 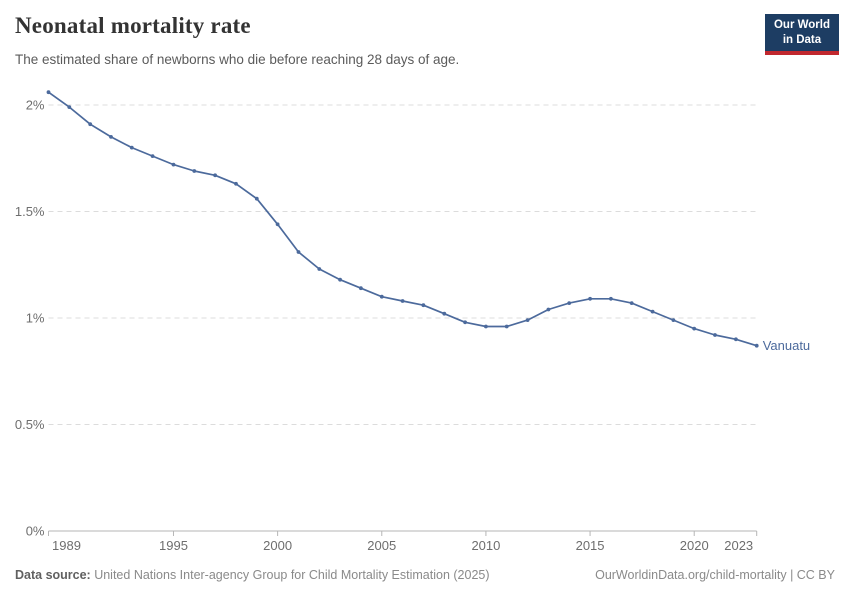 What do you see at coordinates (173, 545) in the screenshot?
I see `x-tick-label: 1995` at bounding box center [173, 545].